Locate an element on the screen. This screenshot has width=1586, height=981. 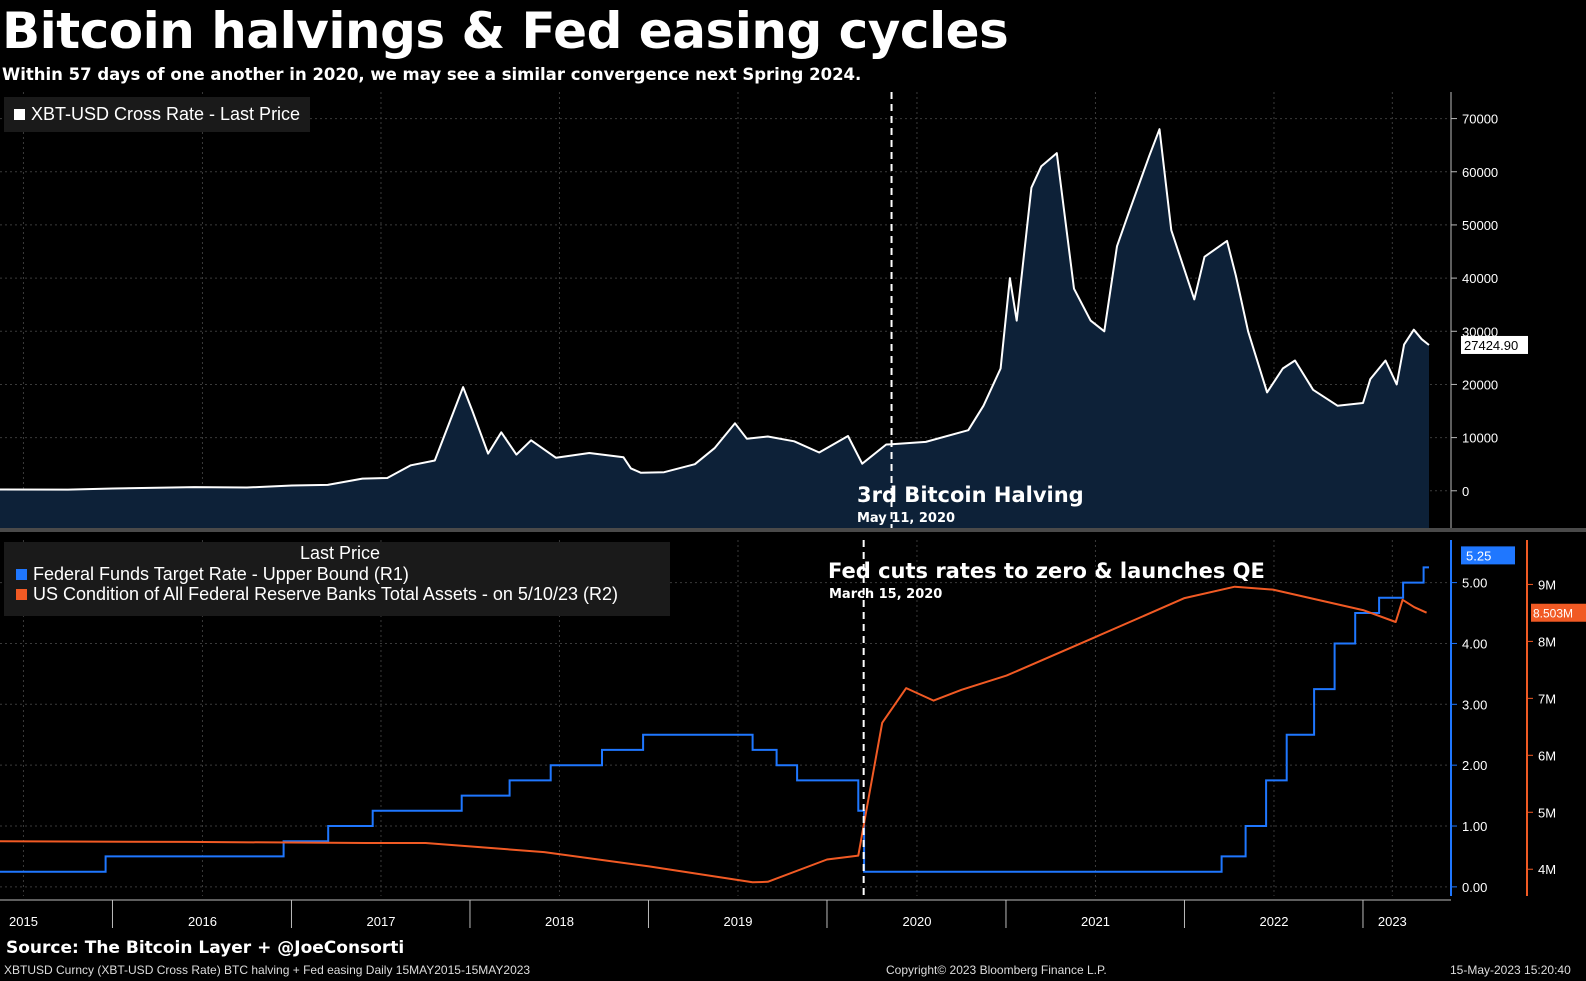
assets-last-value-tag is located at coordinates (1558, 612).